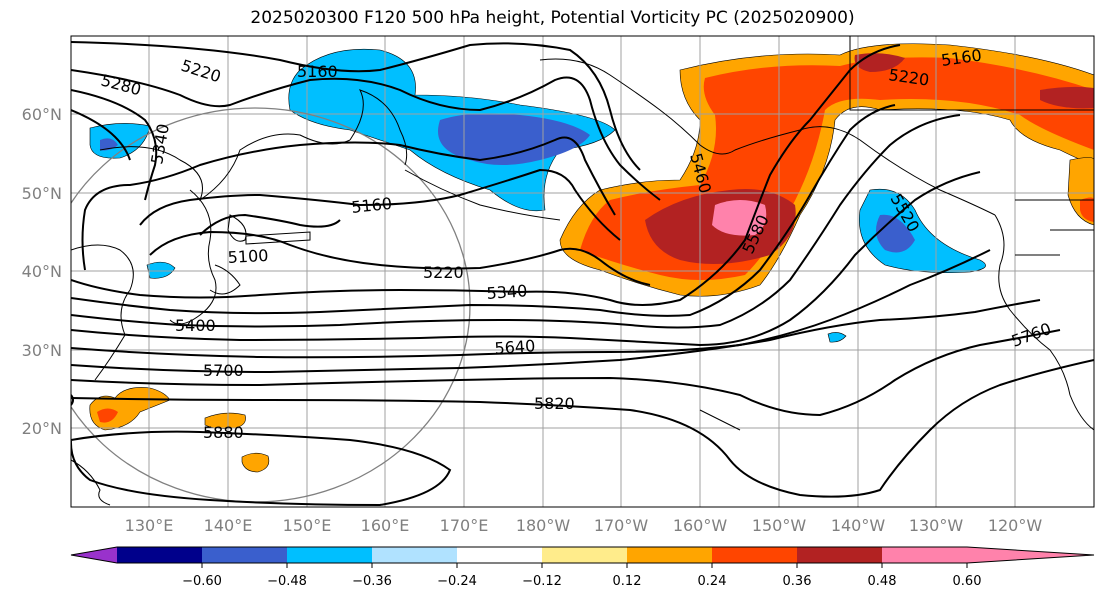  What do you see at coordinates (372, 581) in the screenshot?
I see `colorbar-tick-label: −0.36` at bounding box center [372, 581].